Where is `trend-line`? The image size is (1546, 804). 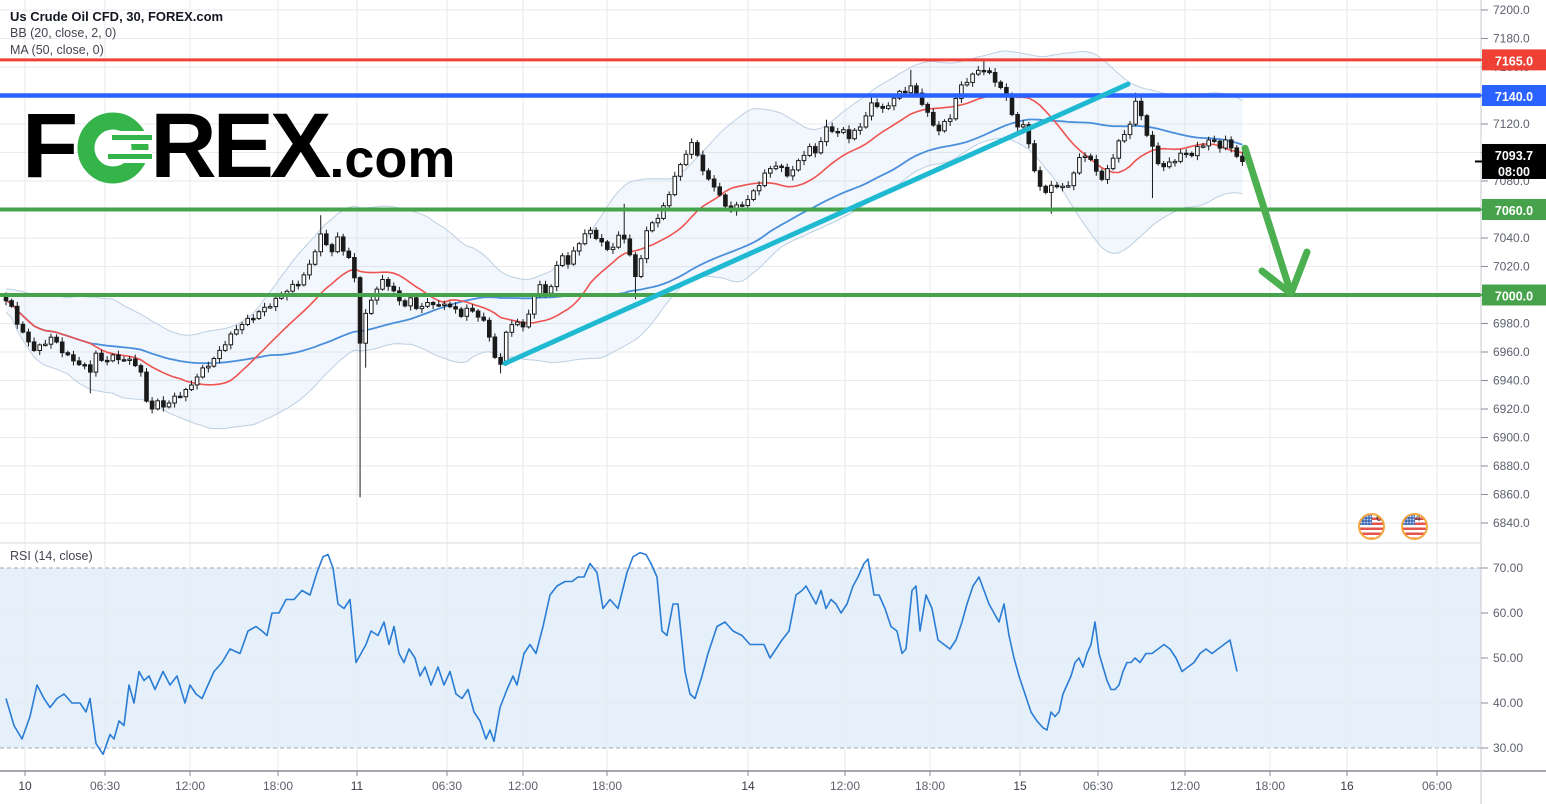 trend-line is located at coordinates (816, 223).